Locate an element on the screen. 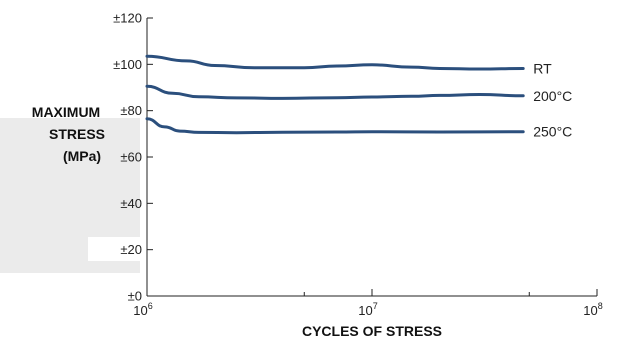  y-tick-label: ±60 is located at coordinates (131, 157).